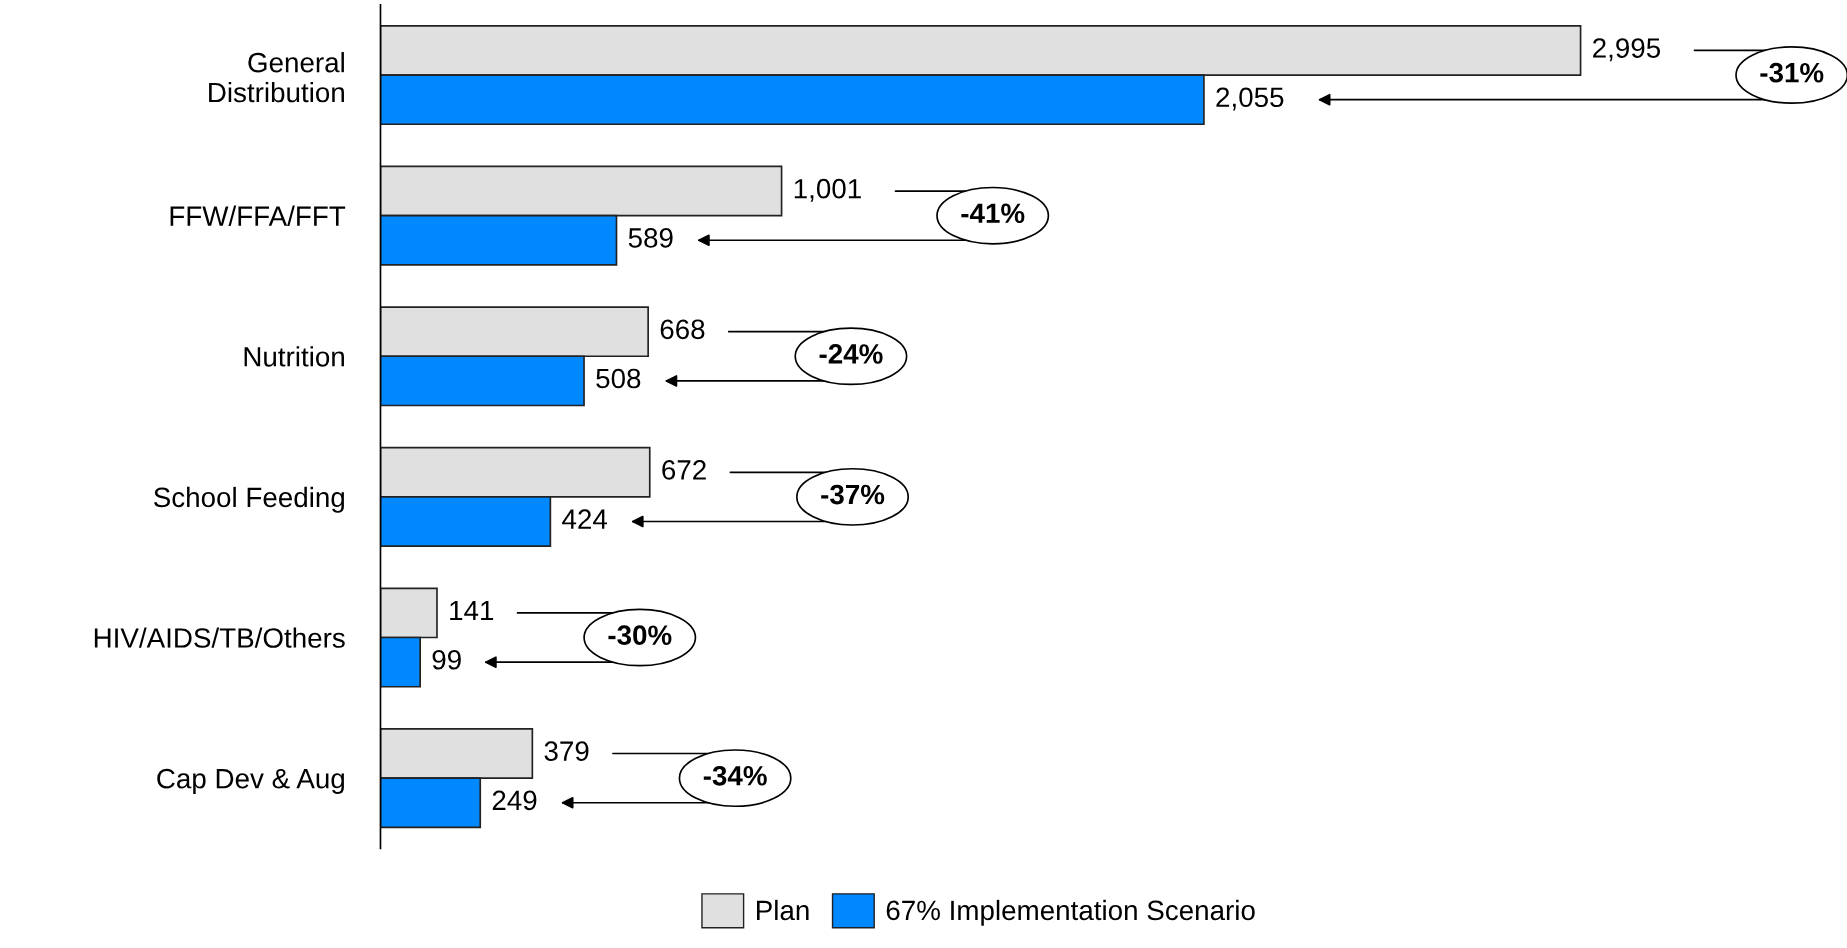 Image resolution: width=1847 pixels, height=948 pixels. I want to click on y-tick-label: Cap Dev & Aug, so click(250, 781).